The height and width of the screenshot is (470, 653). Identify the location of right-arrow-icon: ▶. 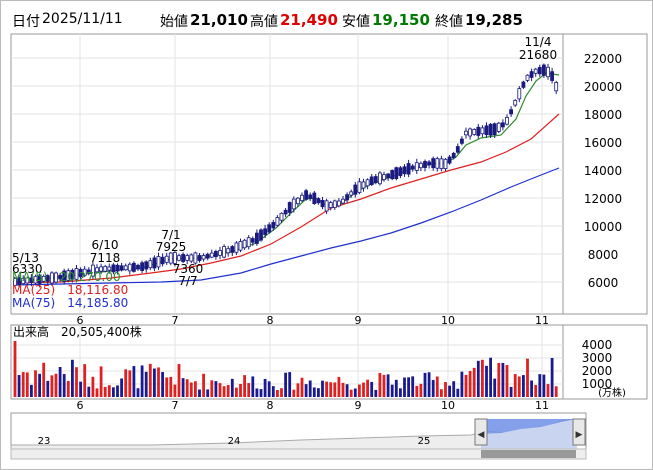
(579, 435).